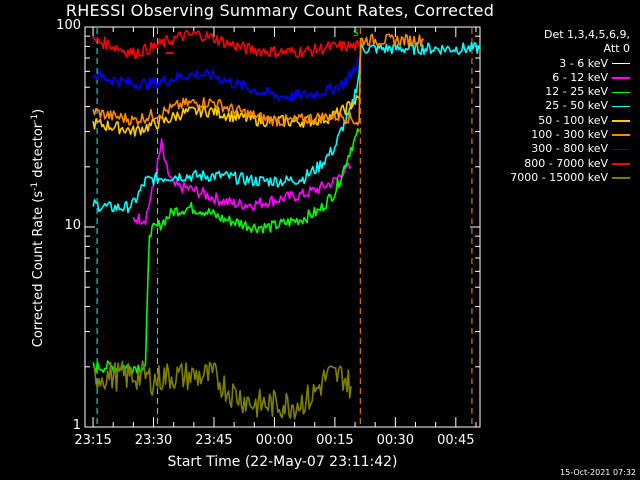  Describe the element at coordinates (395, 440) in the screenshot. I see `x-tick-label: 00:30` at that location.